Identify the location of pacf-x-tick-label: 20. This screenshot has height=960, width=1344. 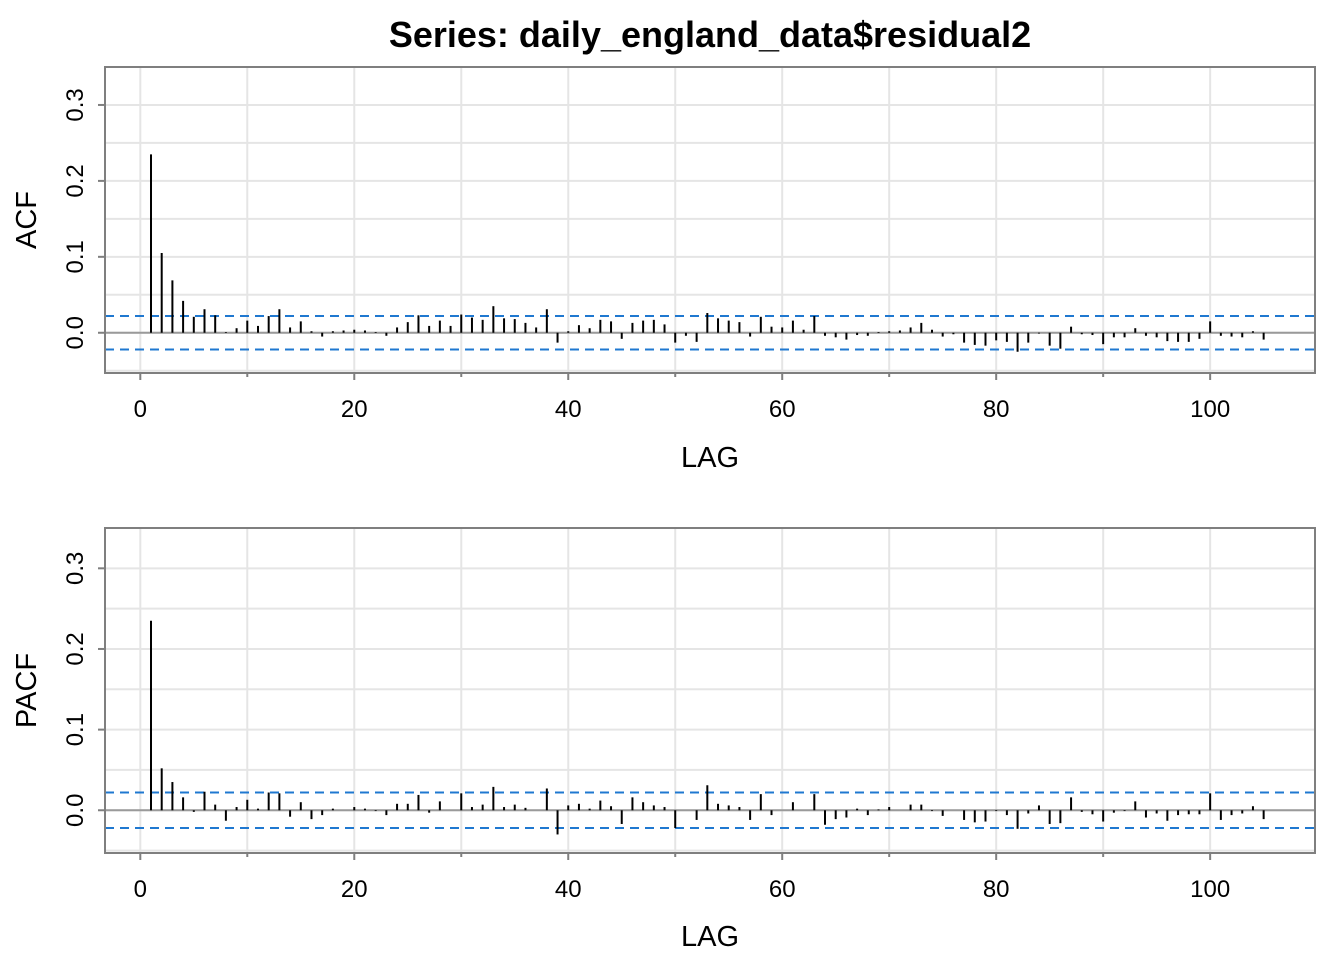
(354, 889).